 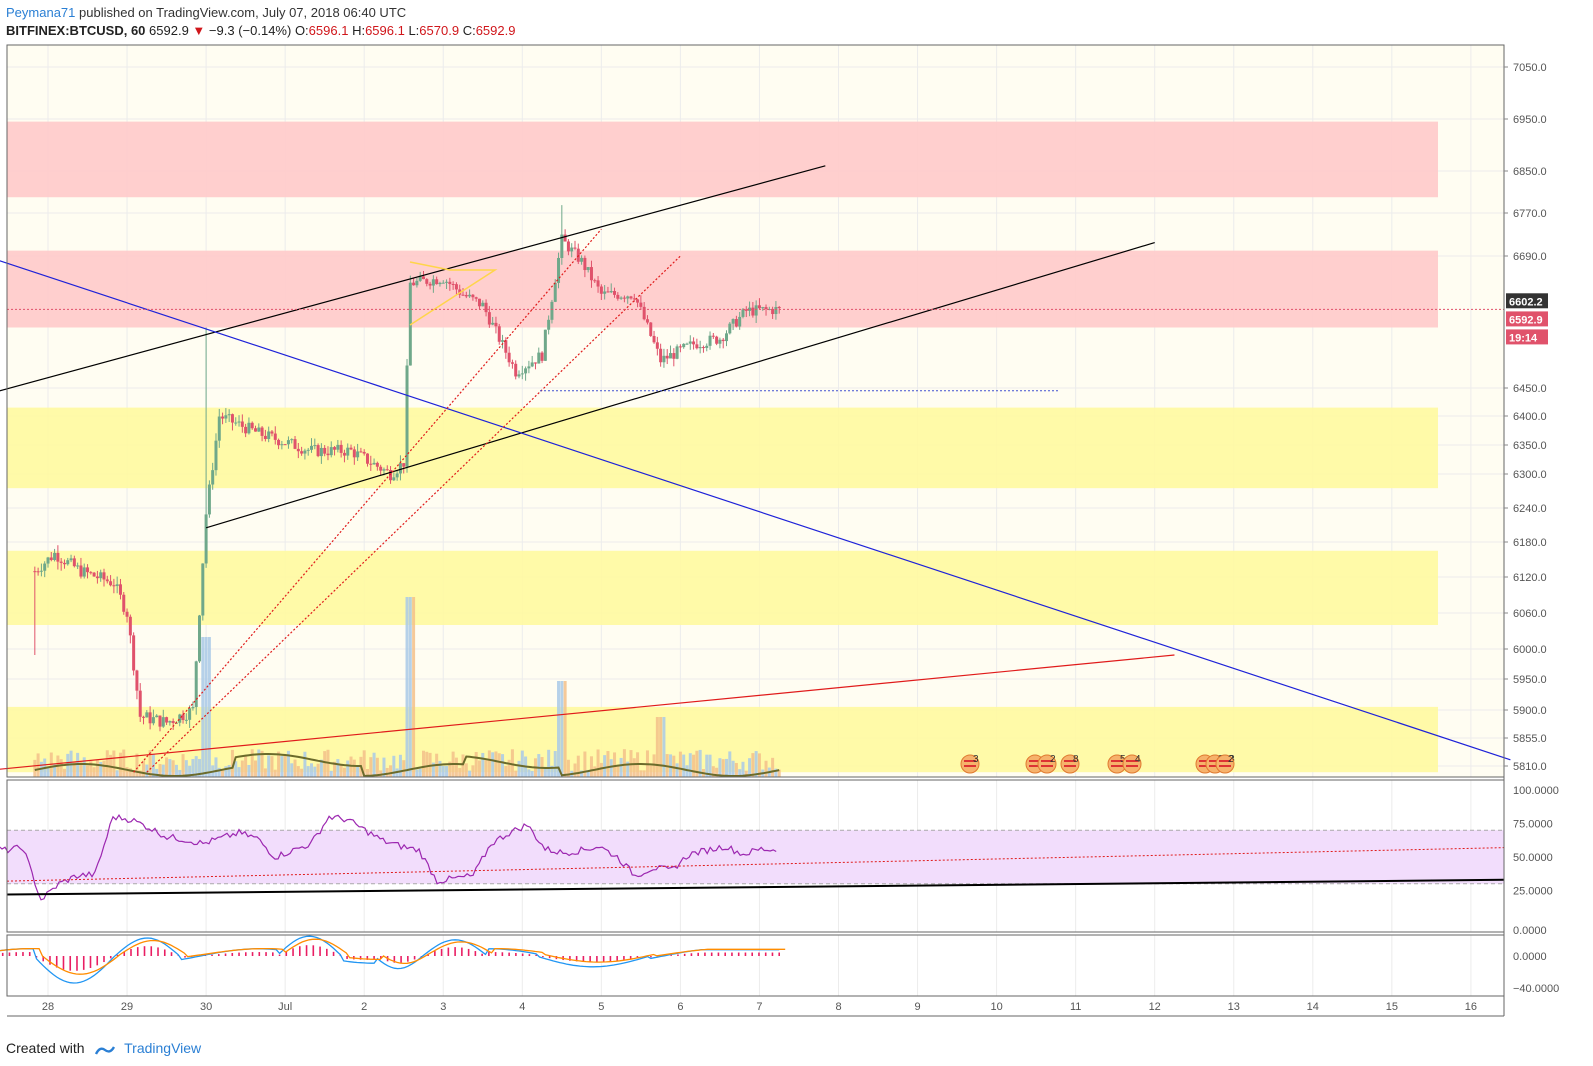 What do you see at coordinates (41, 12) in the screenshot?
I see `publisher-name: Peymana71` at bounding box center [41, 12].